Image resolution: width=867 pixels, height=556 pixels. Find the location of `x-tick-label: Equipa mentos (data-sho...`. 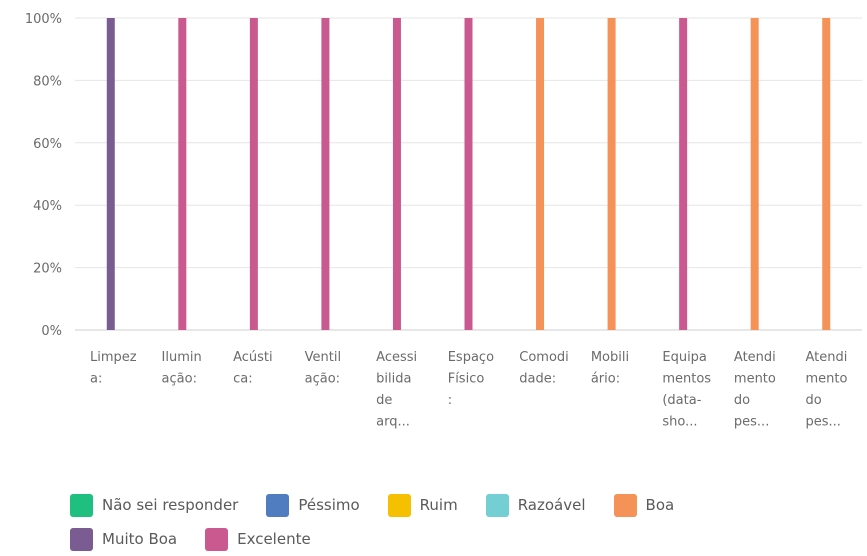

x-tick-label: Equipa mentos (data-sho... is located at coordinates (686, 390).